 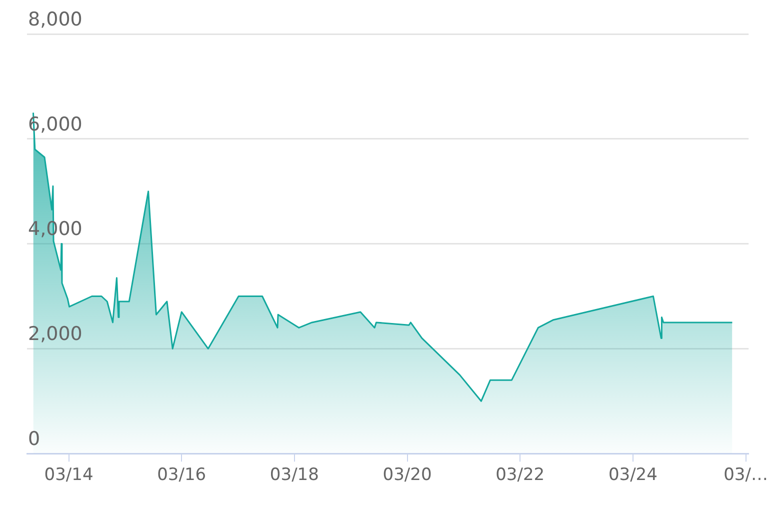 I want to click on x-tick-label: 03/24, so click(x=633, y=475).